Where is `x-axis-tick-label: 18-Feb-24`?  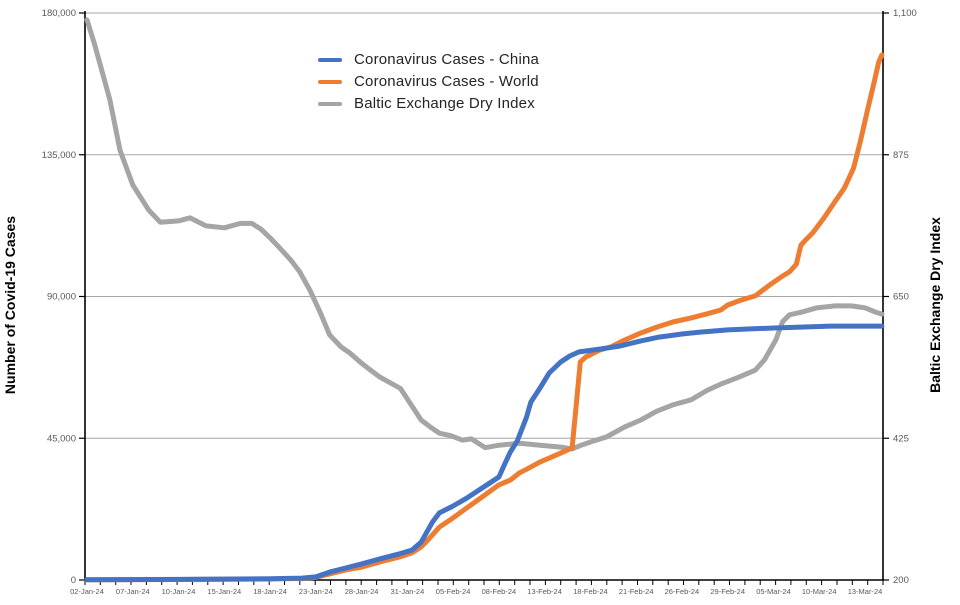
x-axis-tick-label: 18-Feb-24 is located at coordinates (590, 591).